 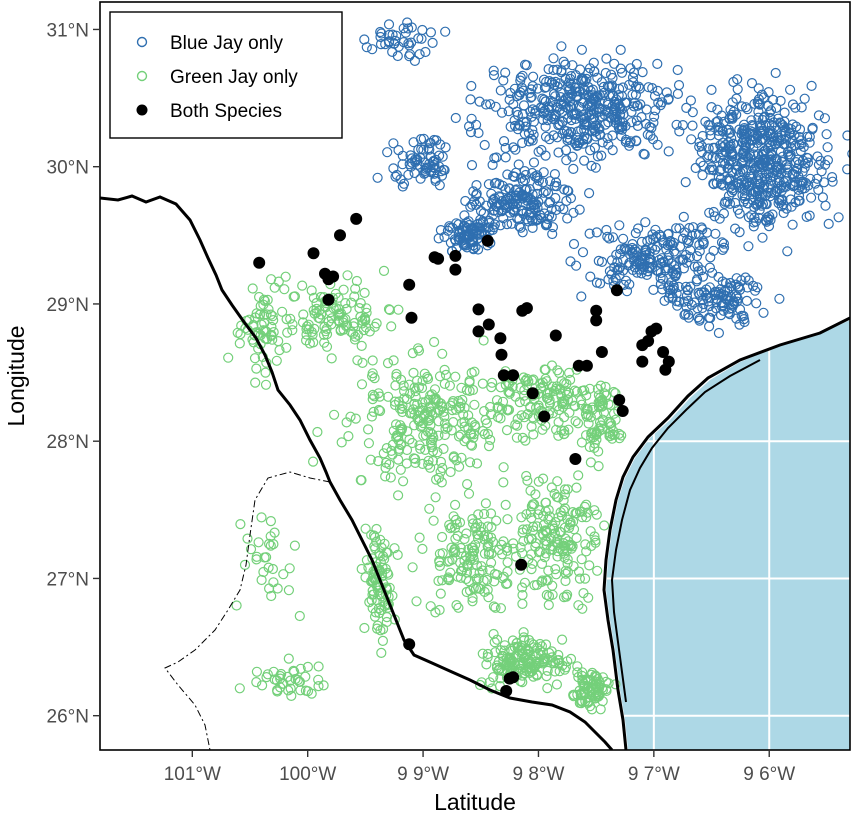 I want to click on x-tick-label: 9 6°W, so click(x=769, y=774).